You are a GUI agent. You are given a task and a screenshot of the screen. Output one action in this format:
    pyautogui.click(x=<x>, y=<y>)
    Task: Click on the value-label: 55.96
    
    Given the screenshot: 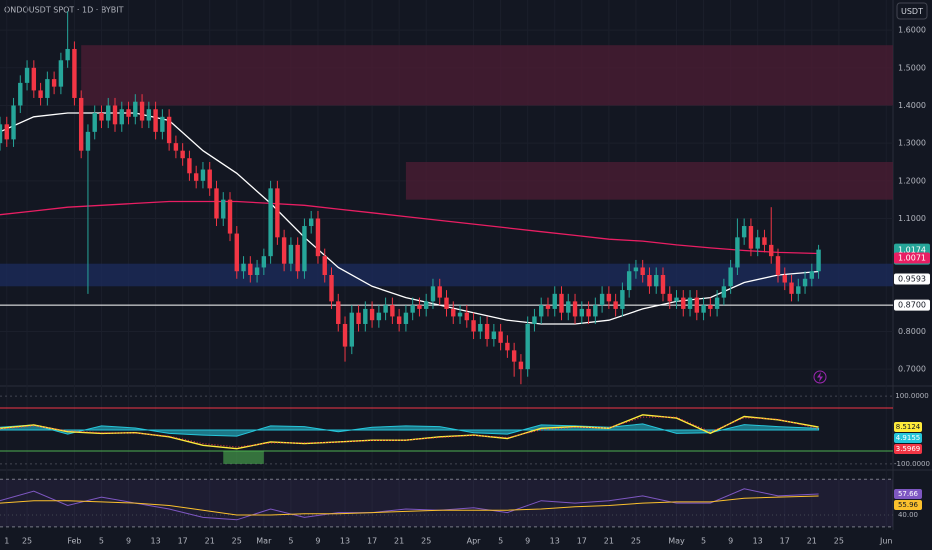 What is the action you would take?
    pyautogui.click(x=908, y=505)
    